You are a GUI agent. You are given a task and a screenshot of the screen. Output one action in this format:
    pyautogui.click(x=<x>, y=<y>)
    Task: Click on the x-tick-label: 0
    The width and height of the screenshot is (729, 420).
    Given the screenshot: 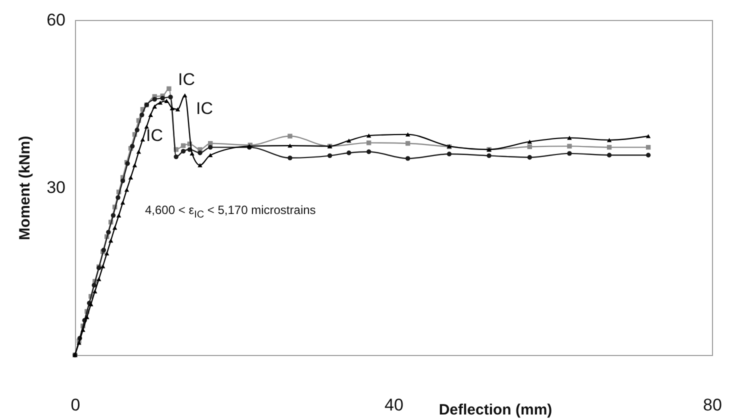 What is the action you would take?
    pyautogui.click(x=75, y=405)
    